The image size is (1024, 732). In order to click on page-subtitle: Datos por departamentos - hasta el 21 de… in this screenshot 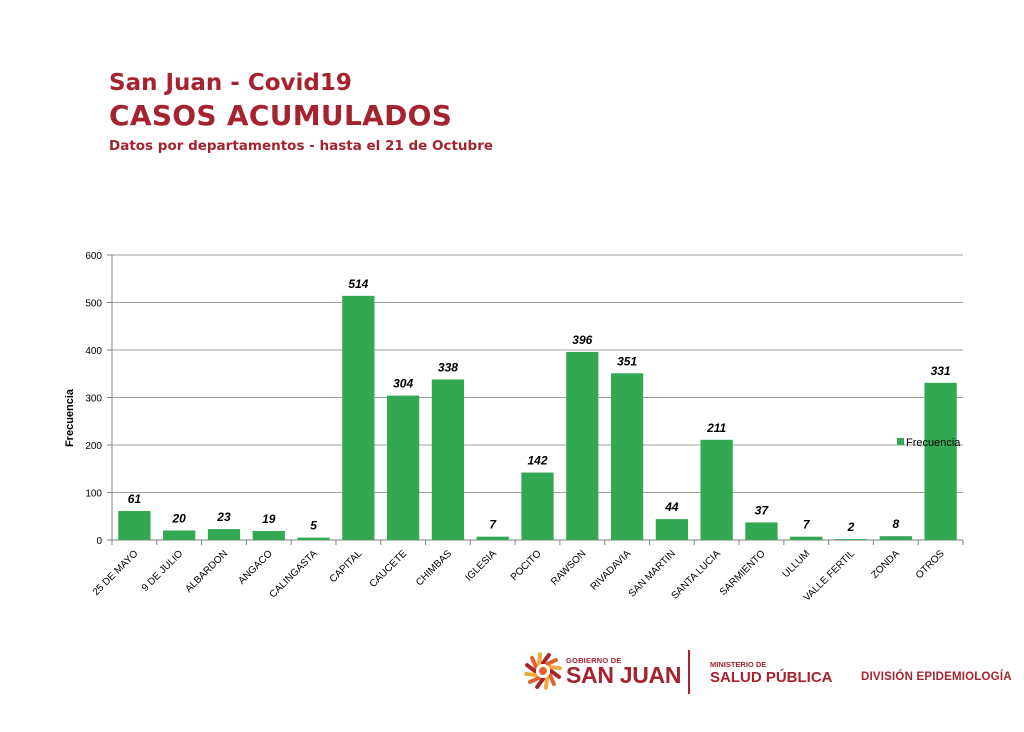, I will do `click(301, 146)`.